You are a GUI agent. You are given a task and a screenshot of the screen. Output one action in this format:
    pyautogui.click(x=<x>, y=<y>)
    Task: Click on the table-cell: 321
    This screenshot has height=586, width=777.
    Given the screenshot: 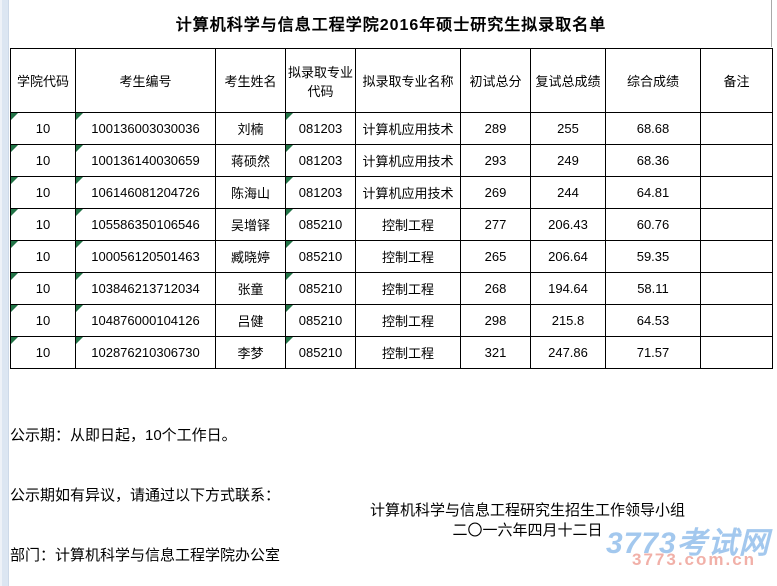 What is the action you would take?
    pyautogui.click(x=495, y=352)
    